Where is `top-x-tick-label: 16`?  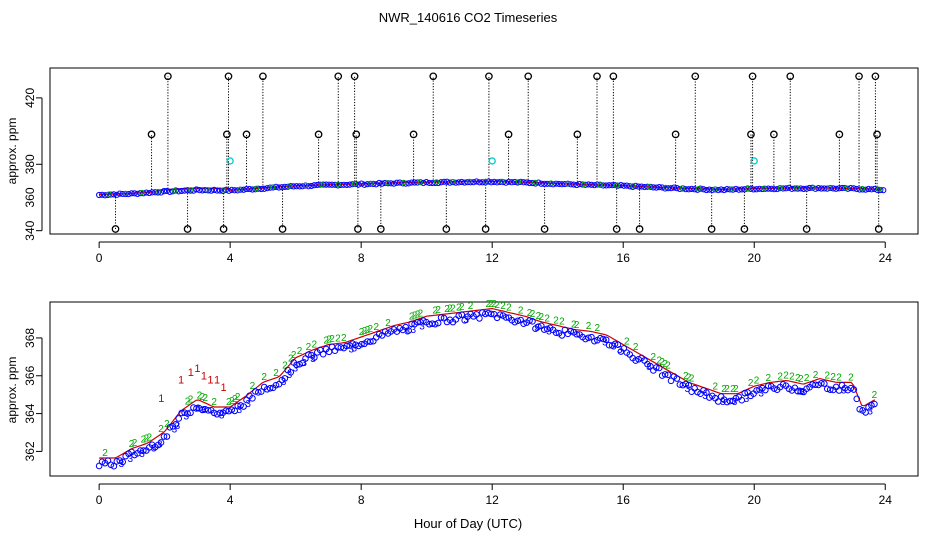
top-x-tick-label: 16 is located at coordinates (624, 258).